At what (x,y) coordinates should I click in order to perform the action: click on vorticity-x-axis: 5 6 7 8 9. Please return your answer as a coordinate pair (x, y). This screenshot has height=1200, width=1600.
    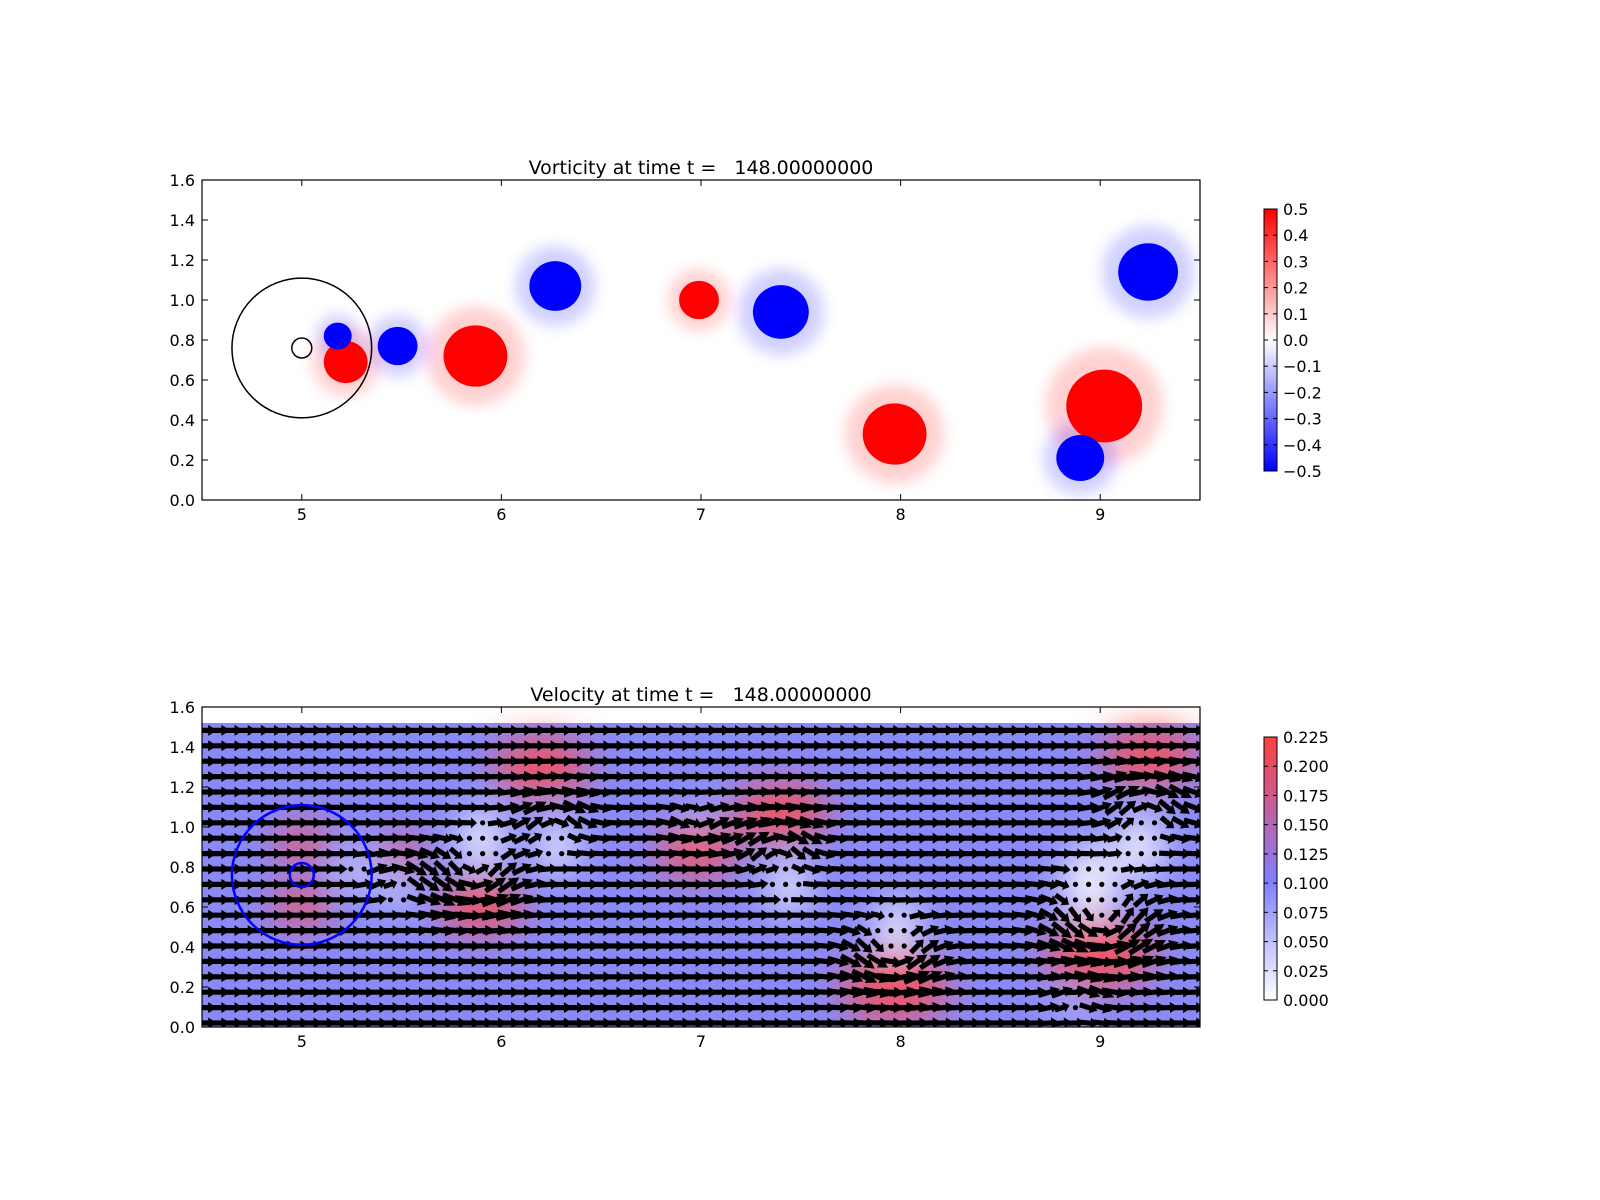
    Looking at the image, I should click on (701, 352).